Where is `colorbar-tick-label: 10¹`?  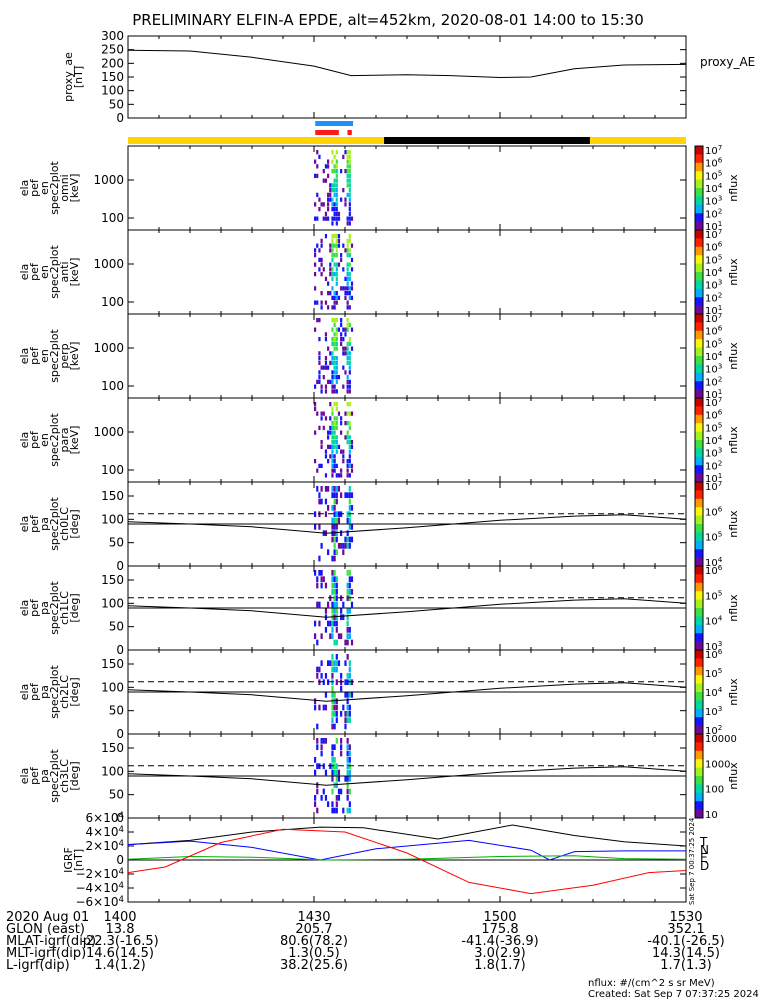 colorbar-tick-label: 10¹ is located at coordinates (713, 226).